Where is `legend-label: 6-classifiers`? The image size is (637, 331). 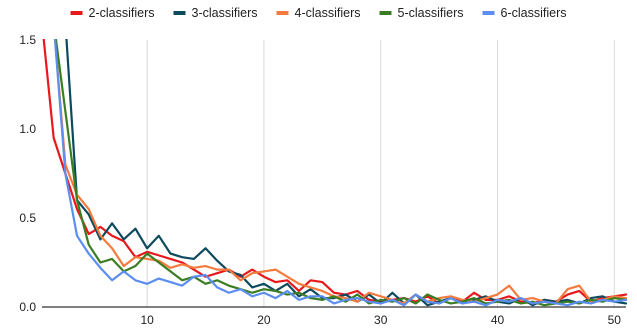 legend-label: 6-classifiers is located at coordinates (534, 13).